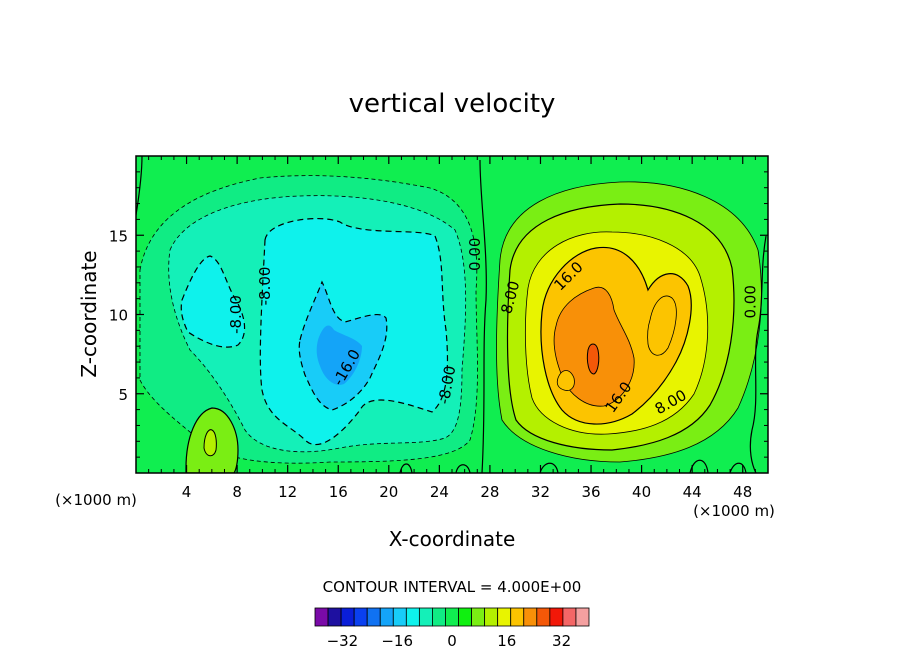  What do you see at coordinates (338, 492) in the screenshot?
I see `x-tick-label: 16` at bounding box center [338, 492].